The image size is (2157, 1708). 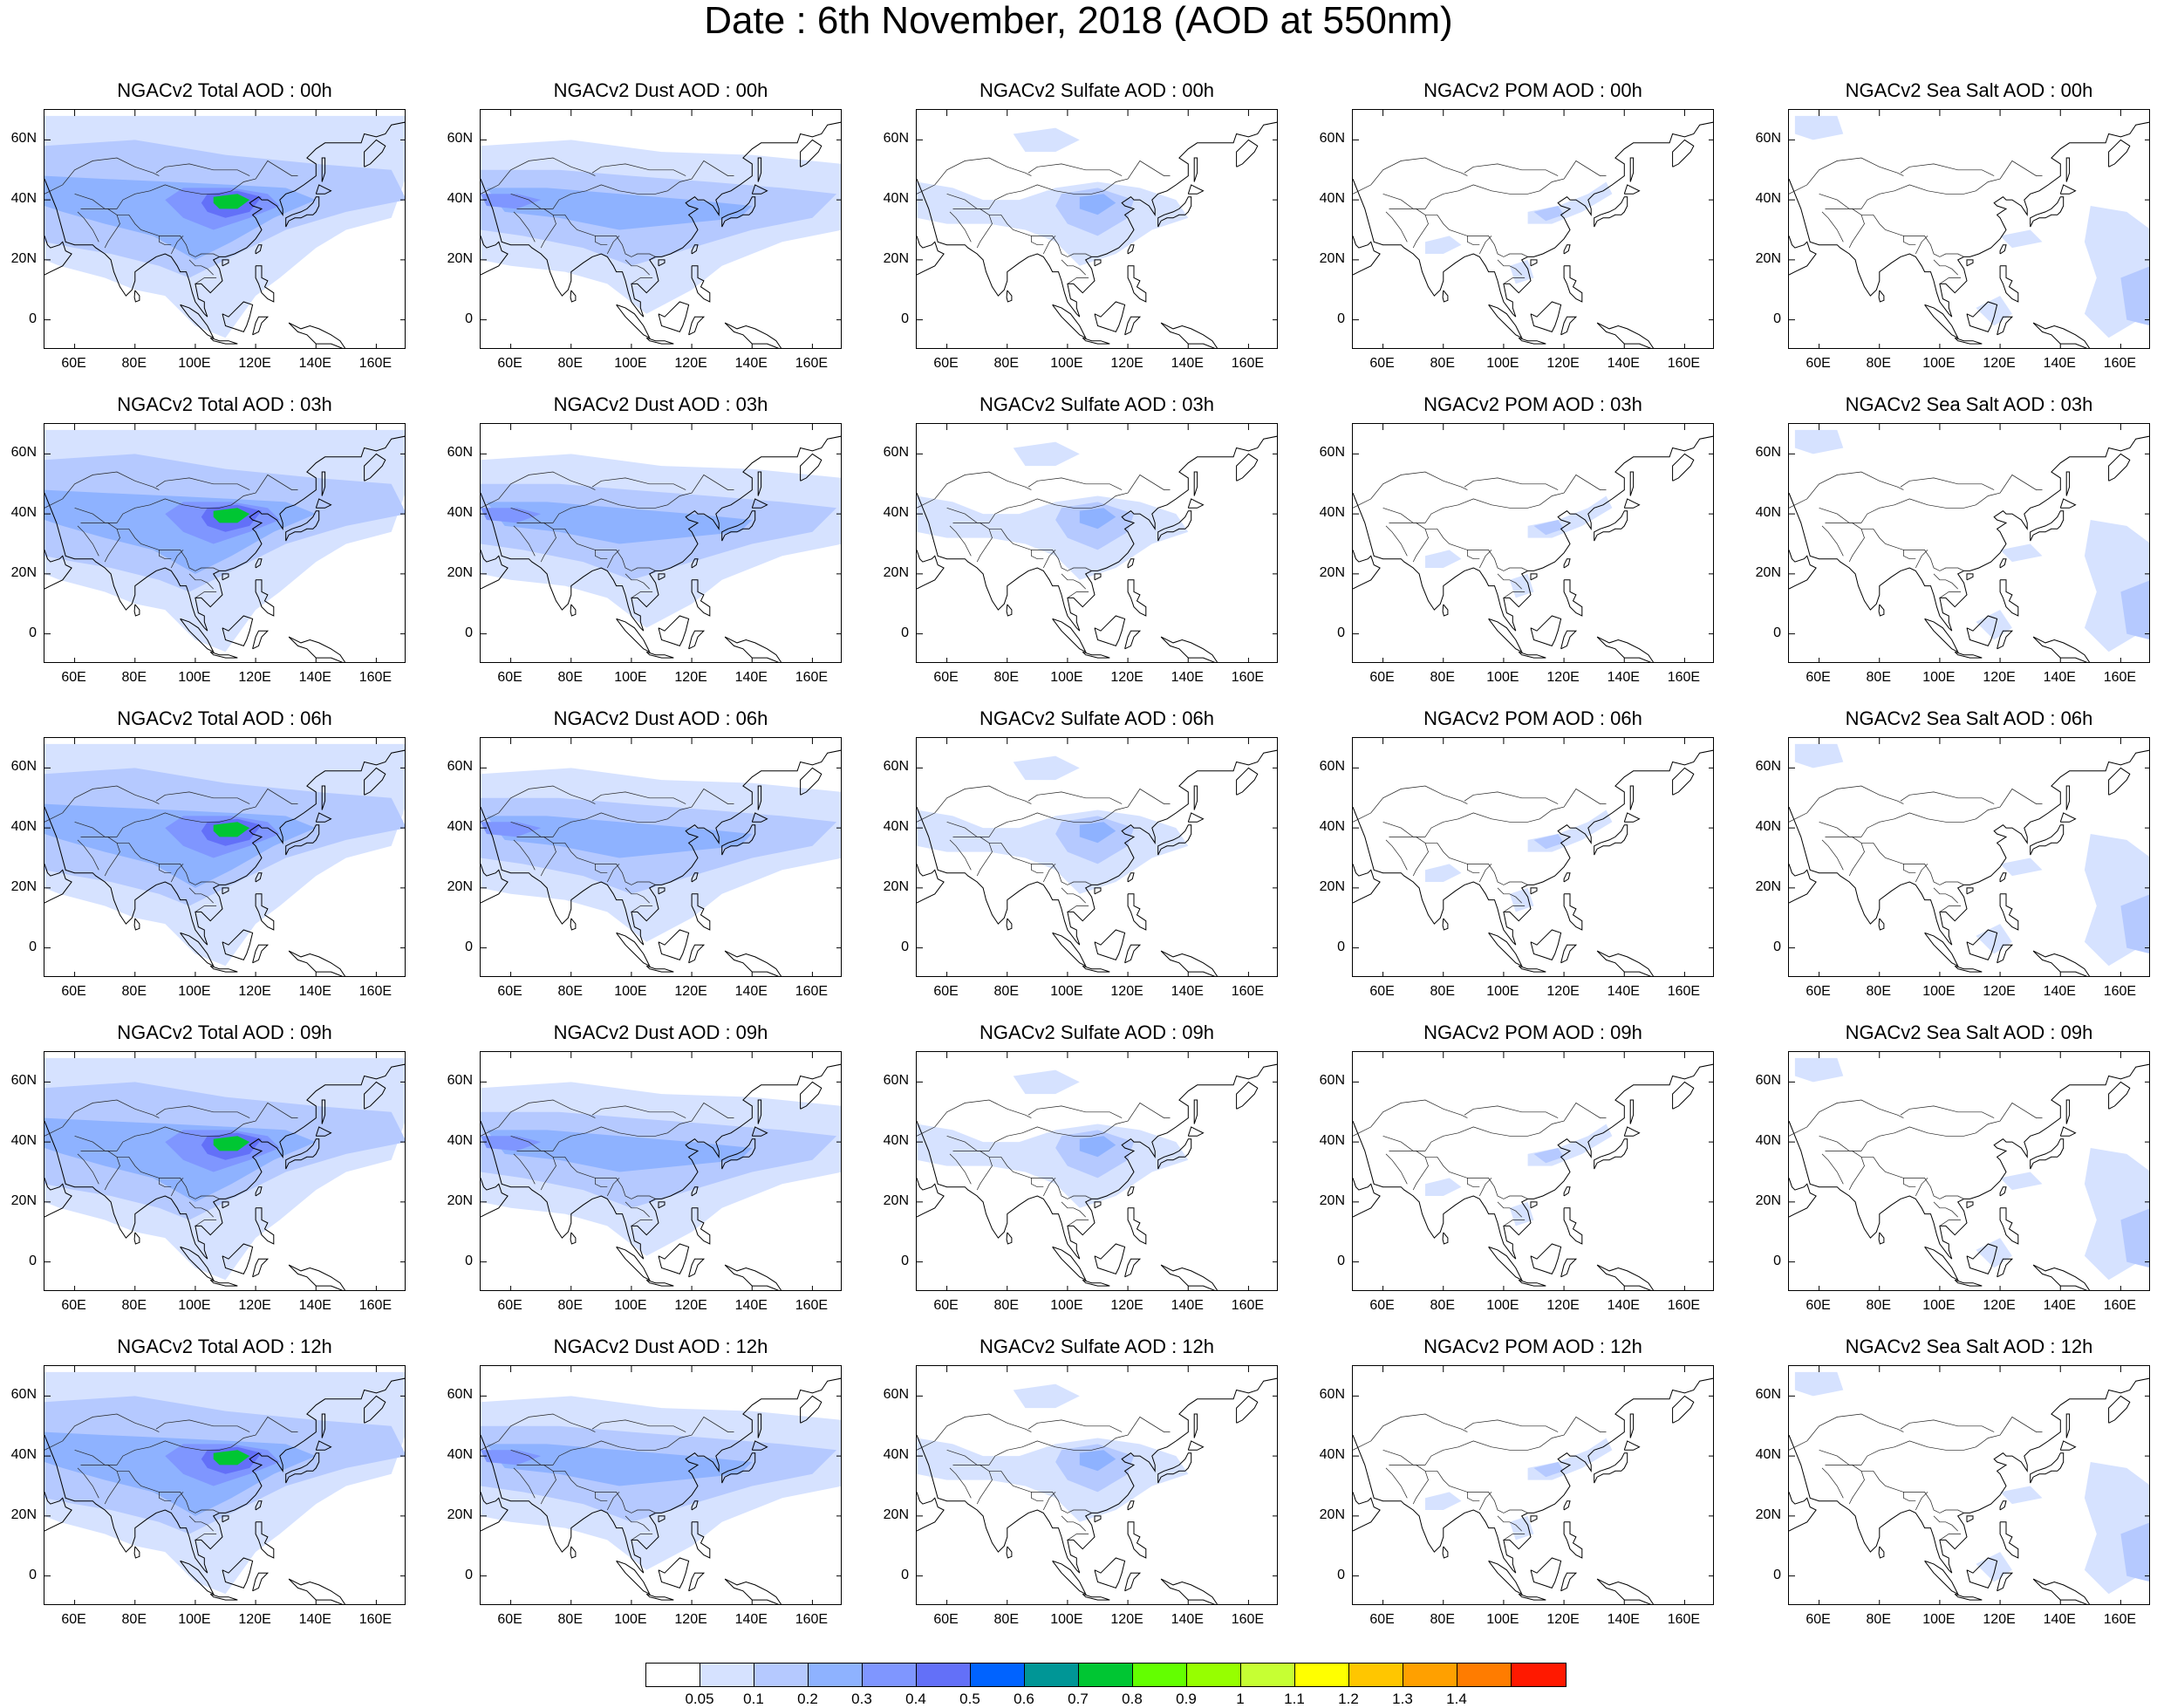 What do you see at coordinates (661, 857) in the screenshot?
I see `aod-map-dust` at bounding box center [661, 857].